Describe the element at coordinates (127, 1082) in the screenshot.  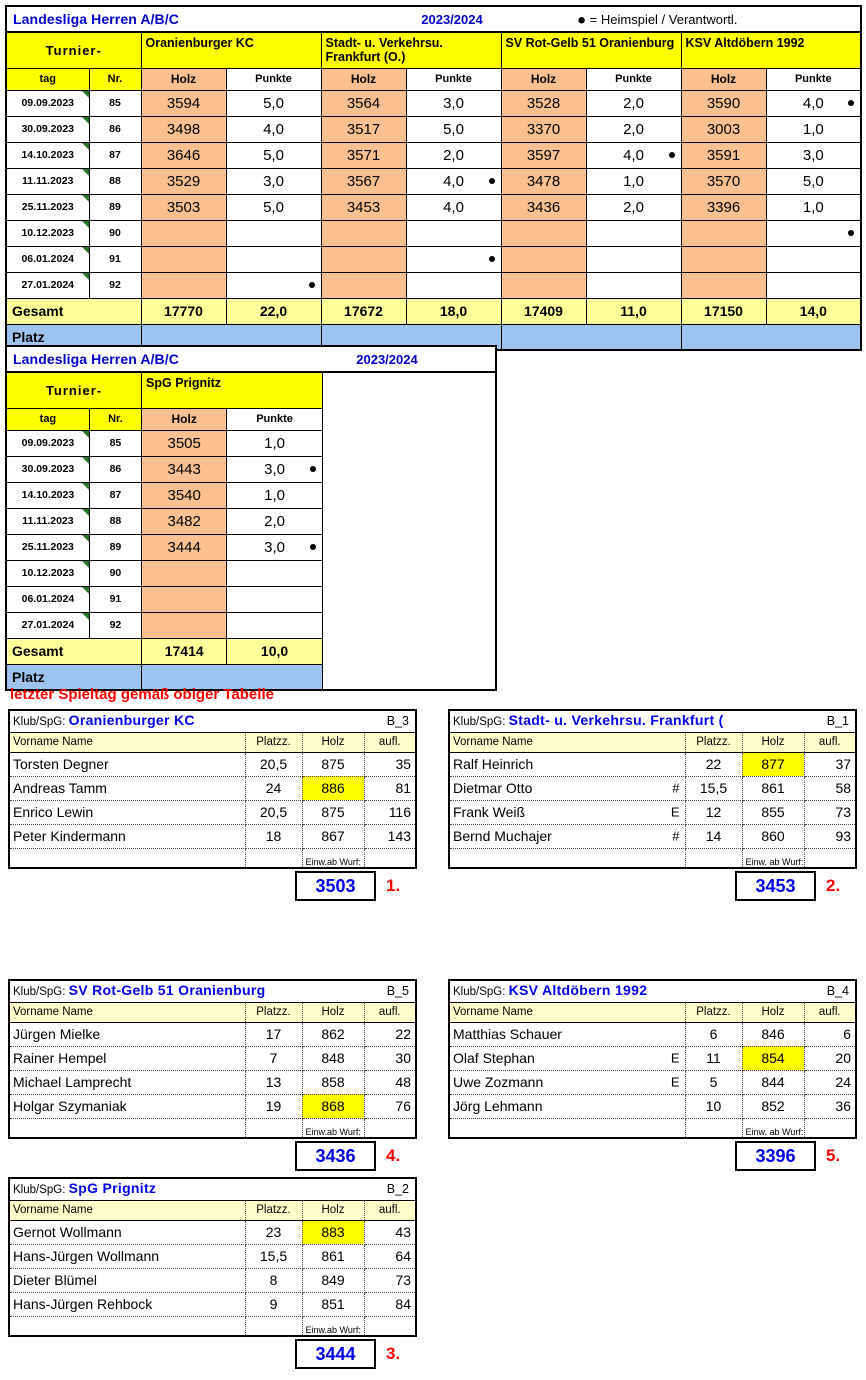
I see `player-name: Michael Lamprecht` at that location.